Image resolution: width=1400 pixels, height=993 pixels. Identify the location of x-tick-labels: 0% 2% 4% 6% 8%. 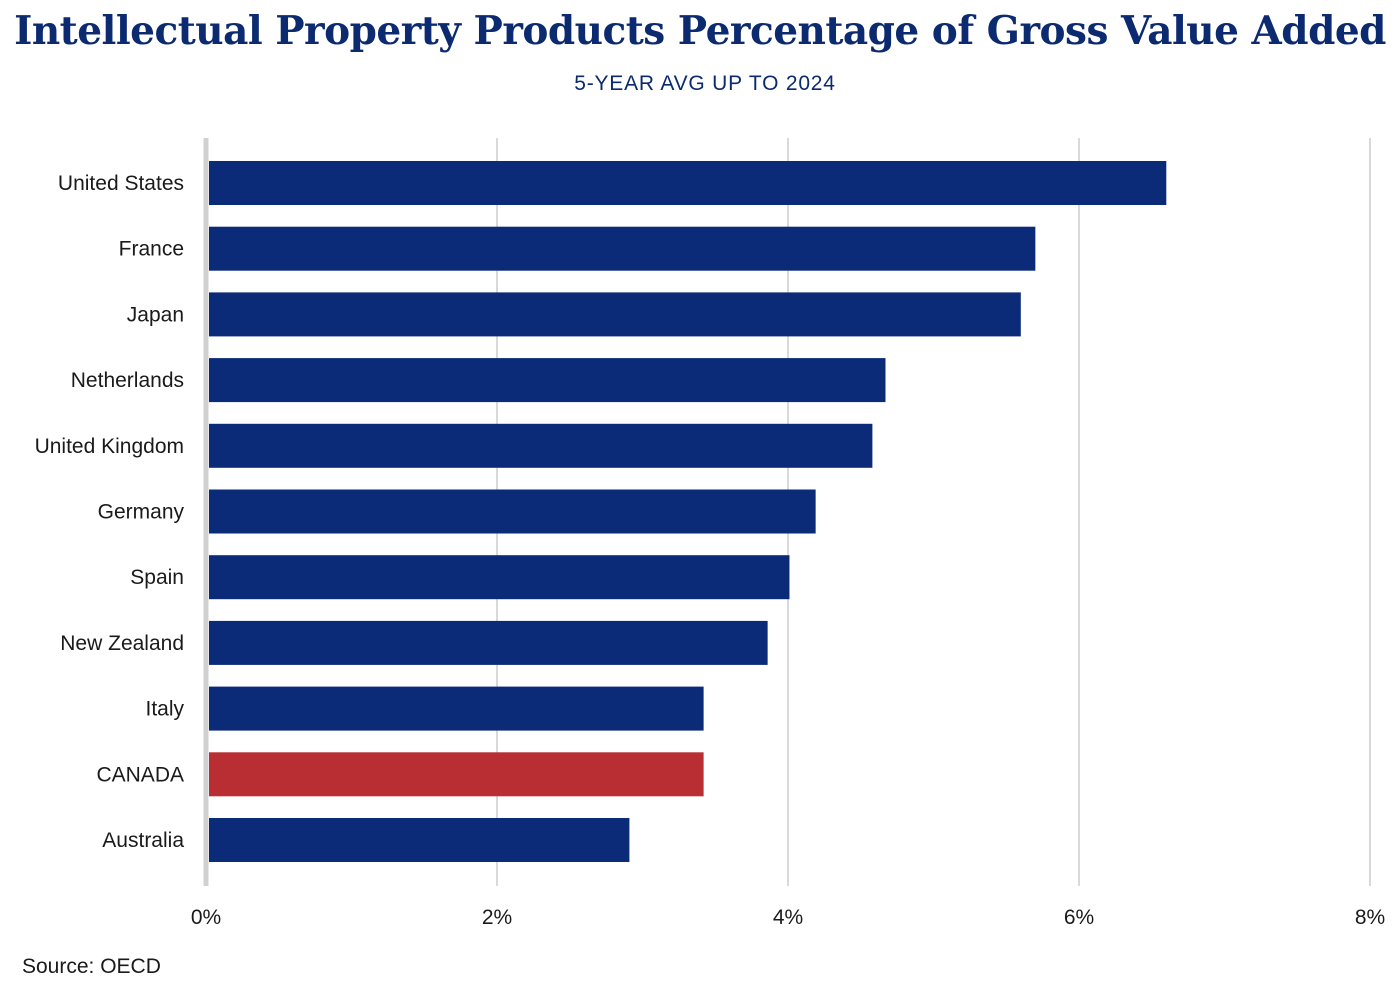
(788, 917).